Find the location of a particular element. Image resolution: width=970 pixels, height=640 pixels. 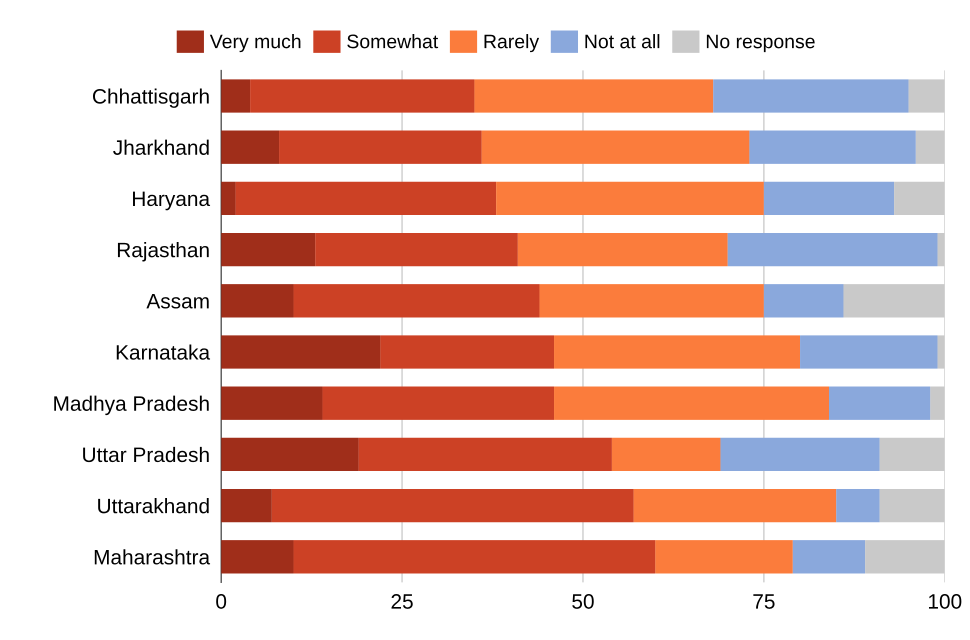

legend-label: Somewhat is located at coordinates (392, 41).